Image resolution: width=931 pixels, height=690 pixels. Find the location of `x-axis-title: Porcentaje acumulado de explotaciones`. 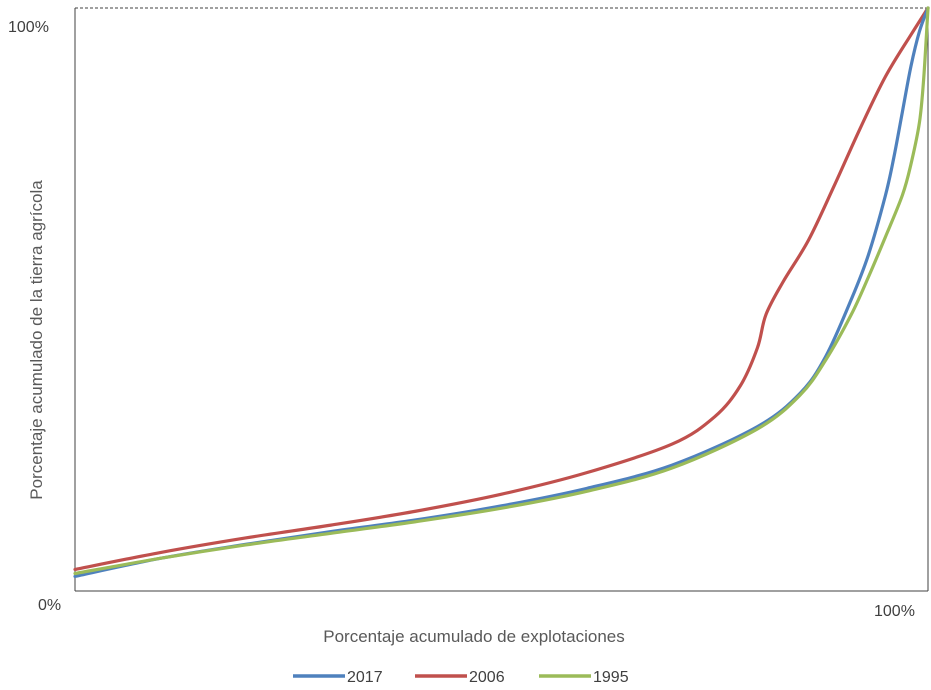

x-axis-title: Porcentaje acumulado de explotaciones is located at coordinates (473, 636).